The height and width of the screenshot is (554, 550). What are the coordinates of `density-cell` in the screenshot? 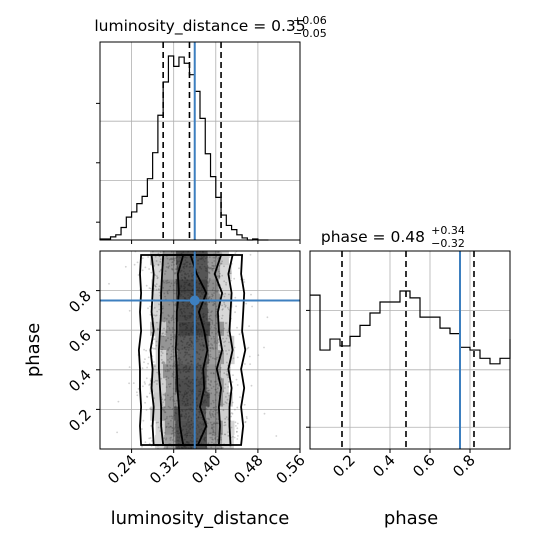 It's located at (190, 413).